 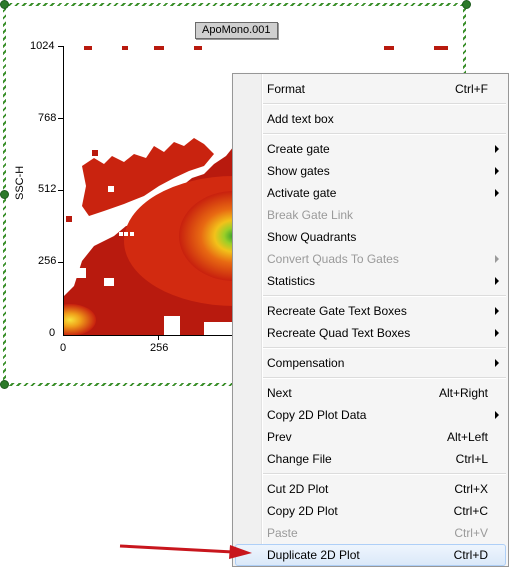 I want to click on x-tick-label: 256, so click(x=159, y=348).